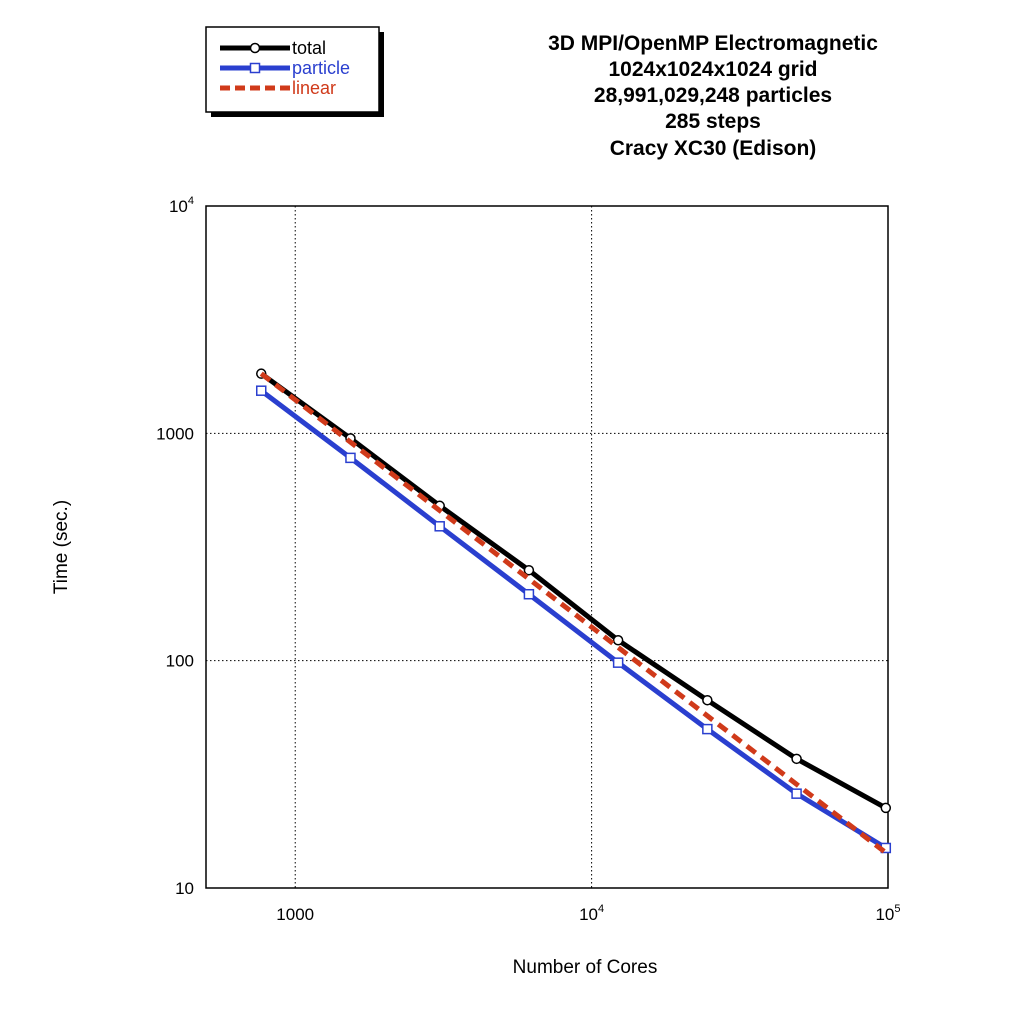 This screenshot has height=1024, width=1024. What do you see at coordinates (321, 68) in the screenshot?
I see `legend-label: particle` at bounding box center [321, 68].